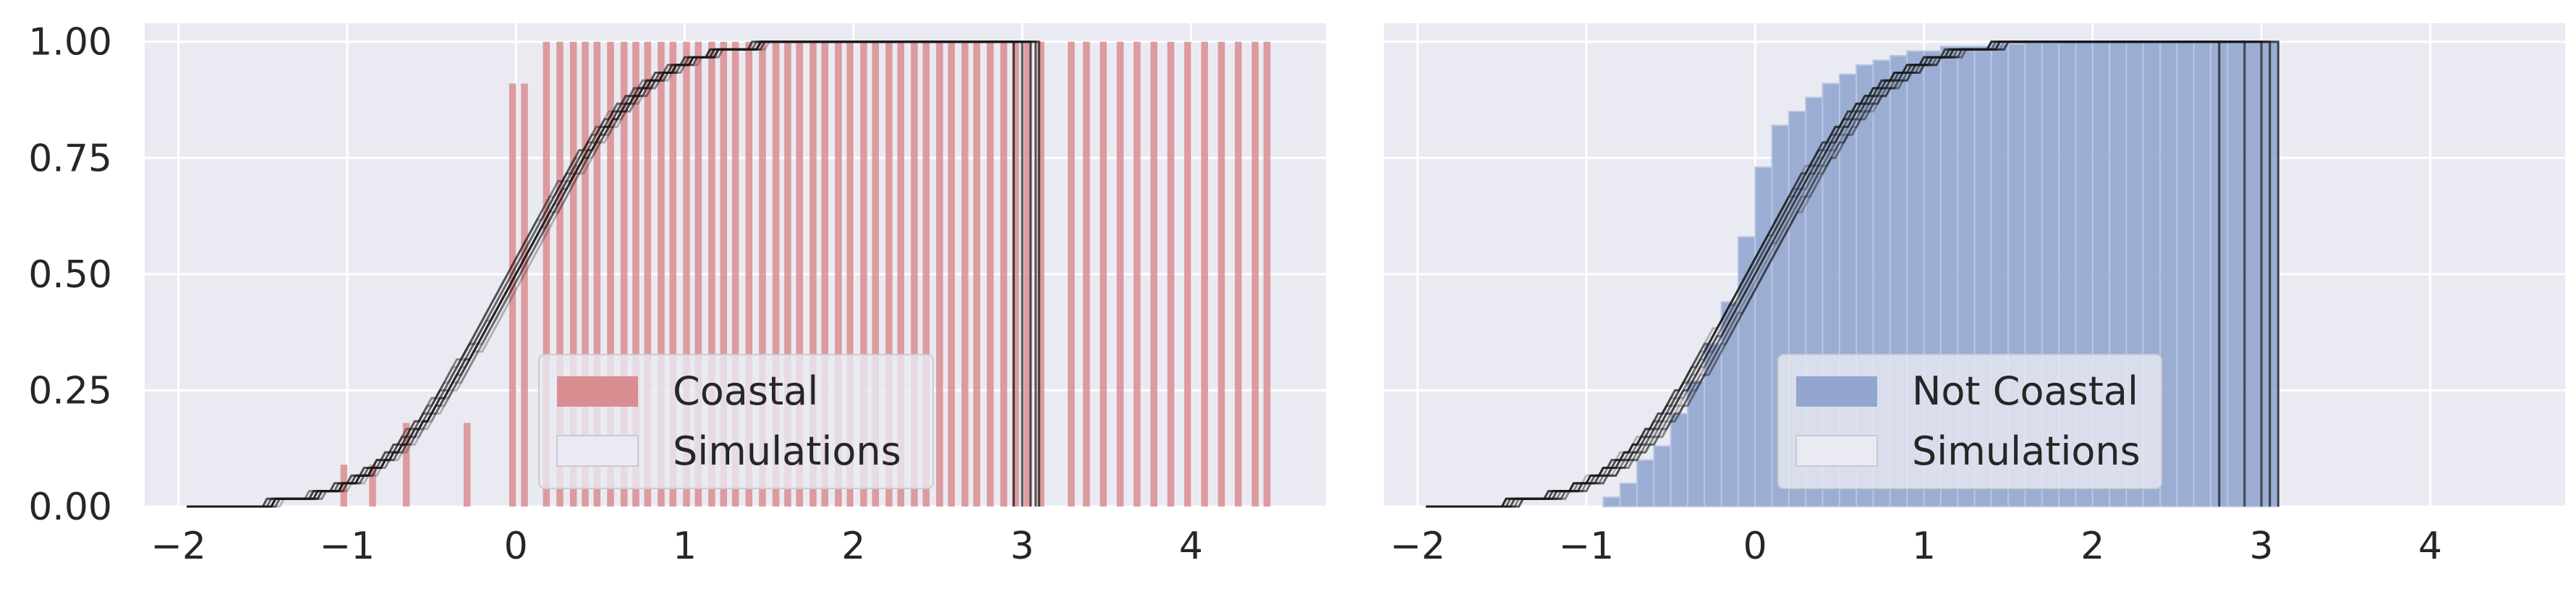 This screenshot has height=597, width=2576. What do you see at coordinates (597, 391) in the screenshot?
I see `left-legend-swatch-coastal` at bounding box center [597, 391].